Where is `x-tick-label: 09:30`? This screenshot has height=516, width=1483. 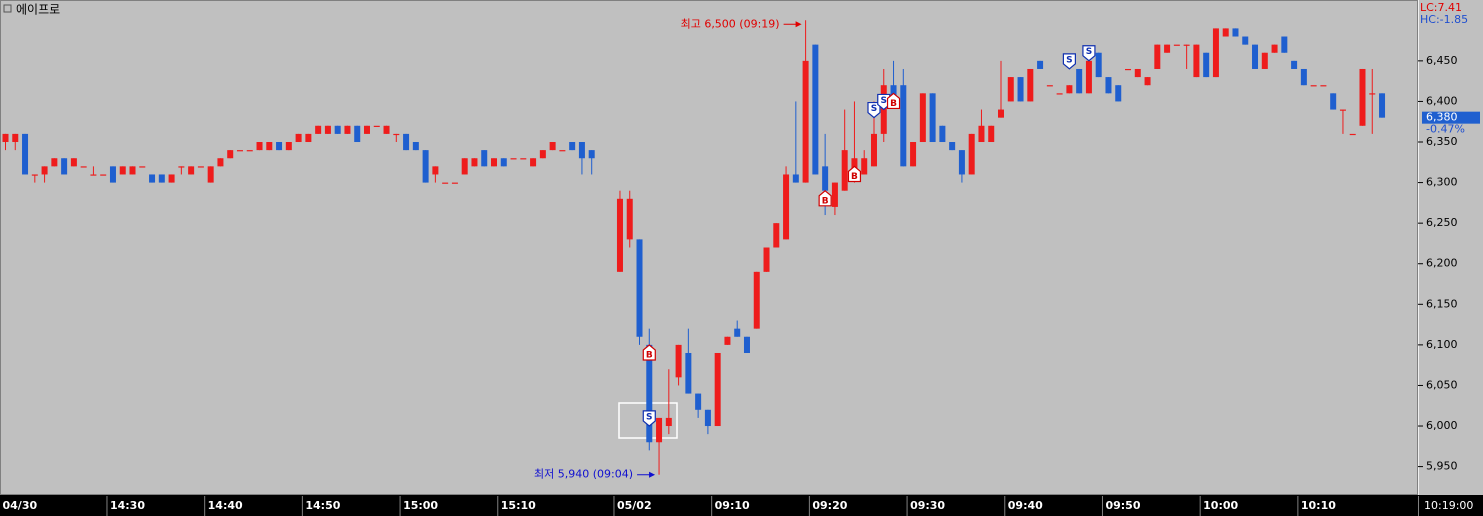 x-tick-label: 09:30 is located at coordinates (927, 505).